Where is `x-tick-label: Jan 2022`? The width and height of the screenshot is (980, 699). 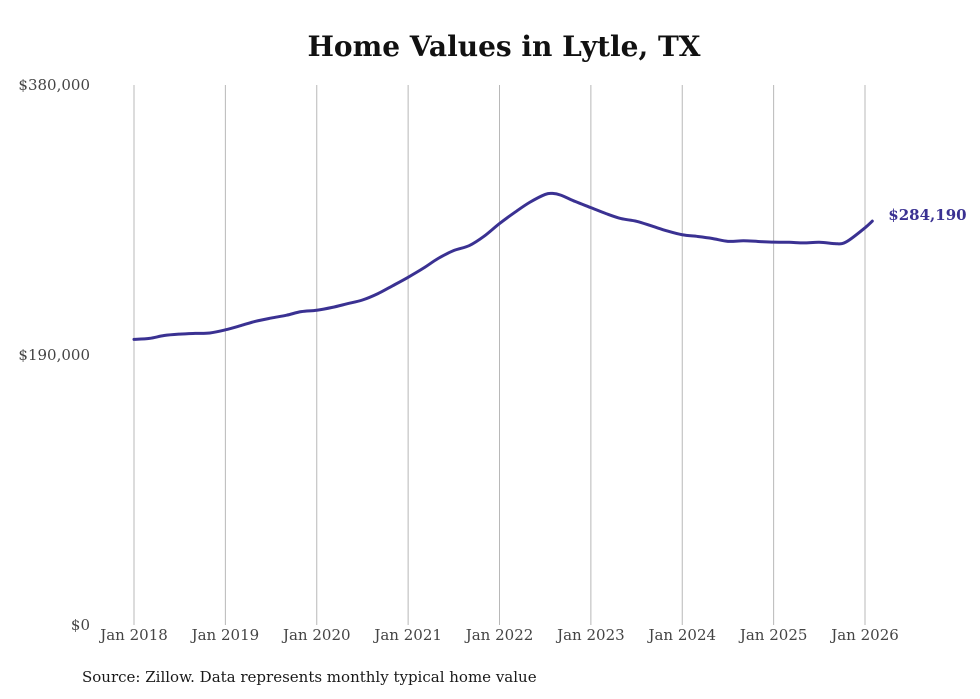 x-tick-label: Jan 2022 is located at coordinates (499, 635).